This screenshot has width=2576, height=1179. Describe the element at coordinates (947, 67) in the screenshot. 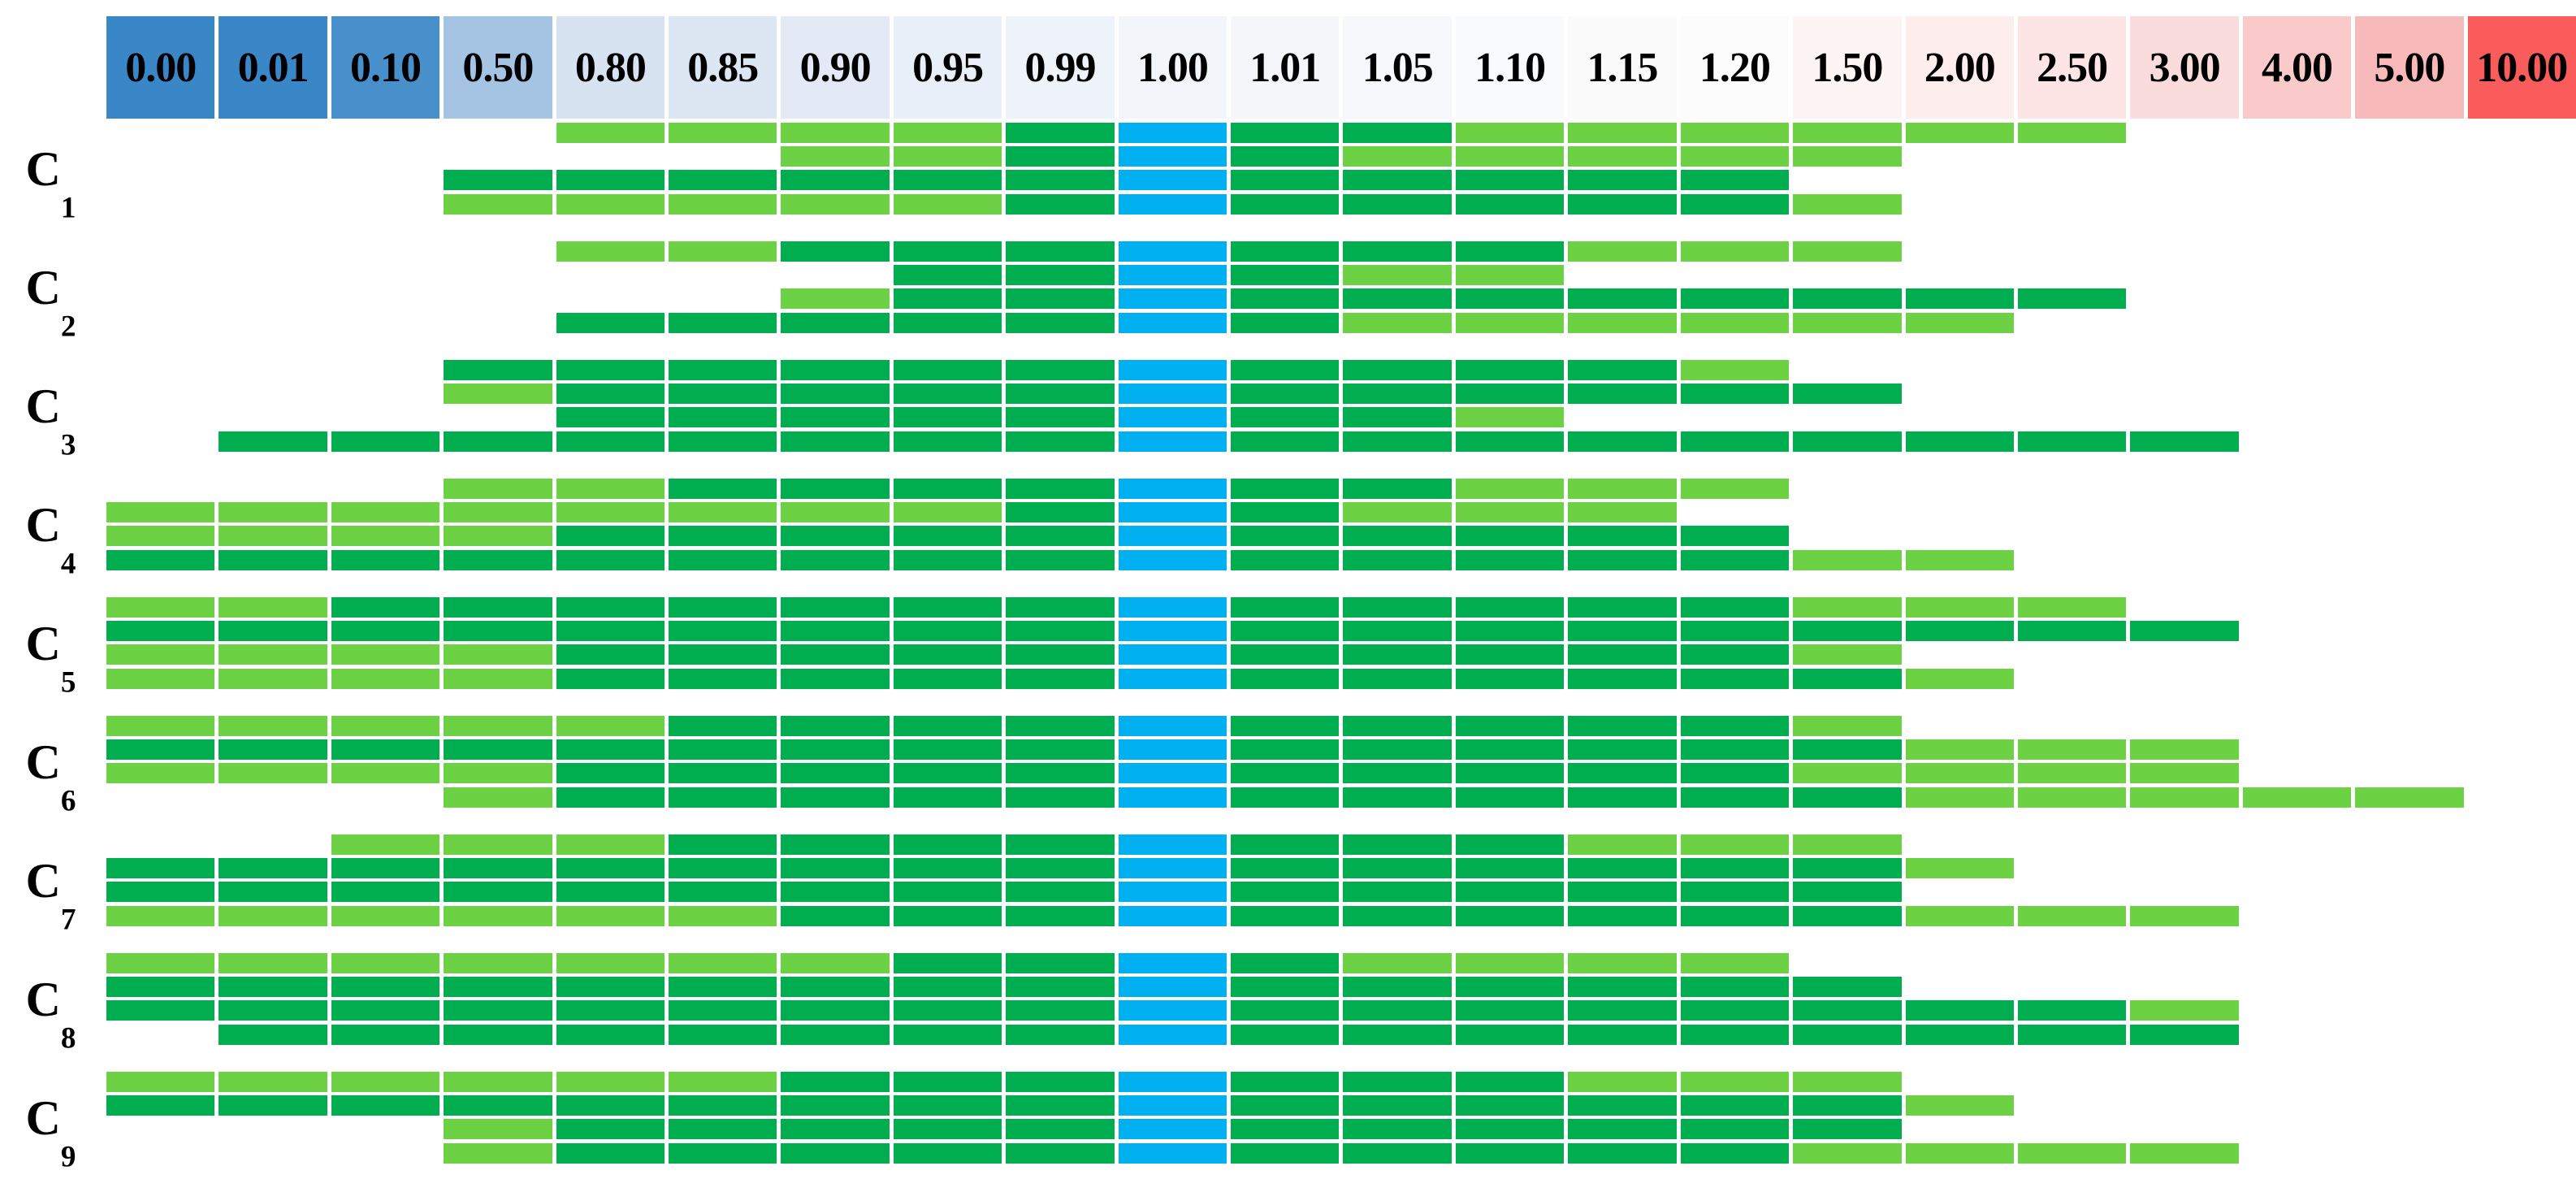

I see `header-cell: 0.95` at that location.